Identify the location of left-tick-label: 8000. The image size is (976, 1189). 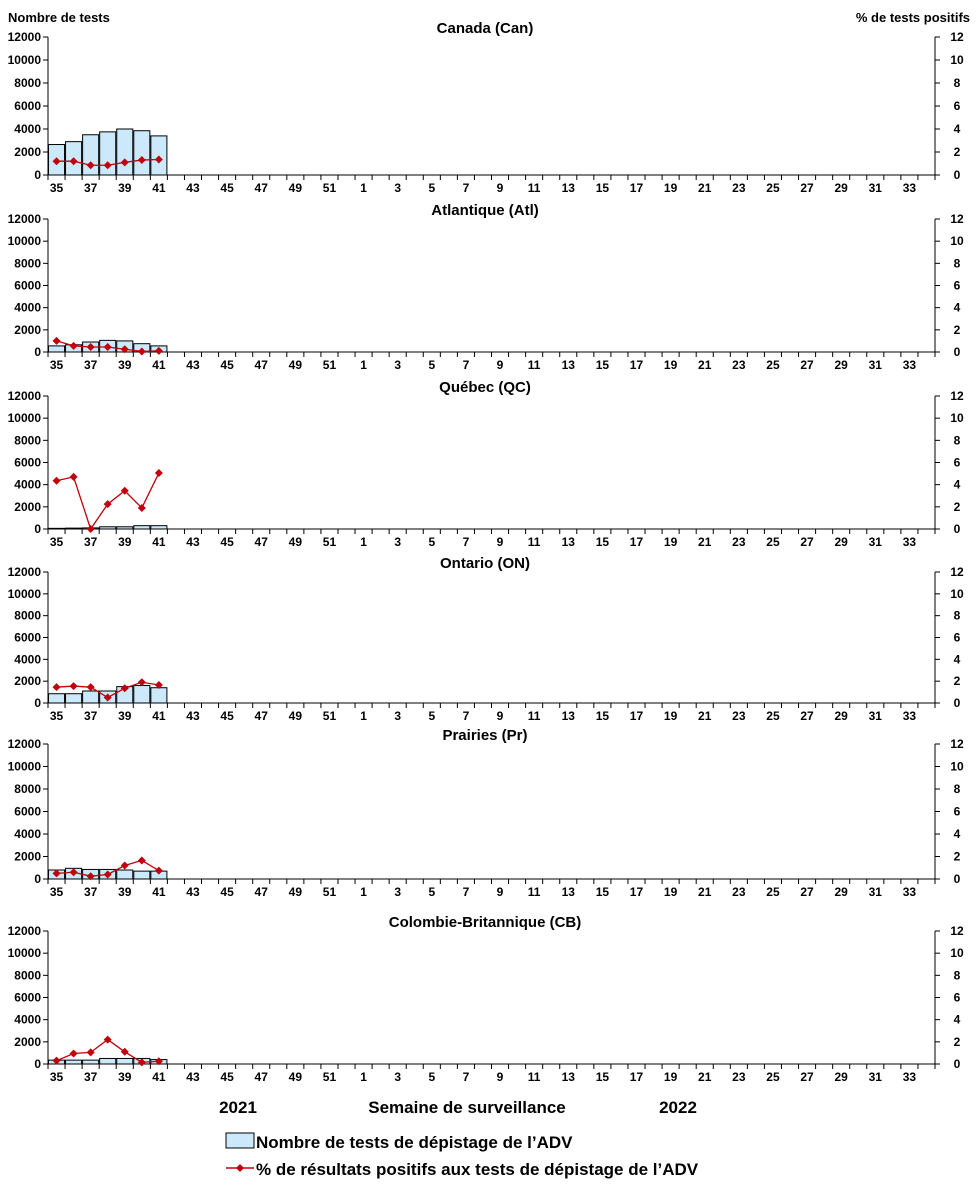
(27, 83).